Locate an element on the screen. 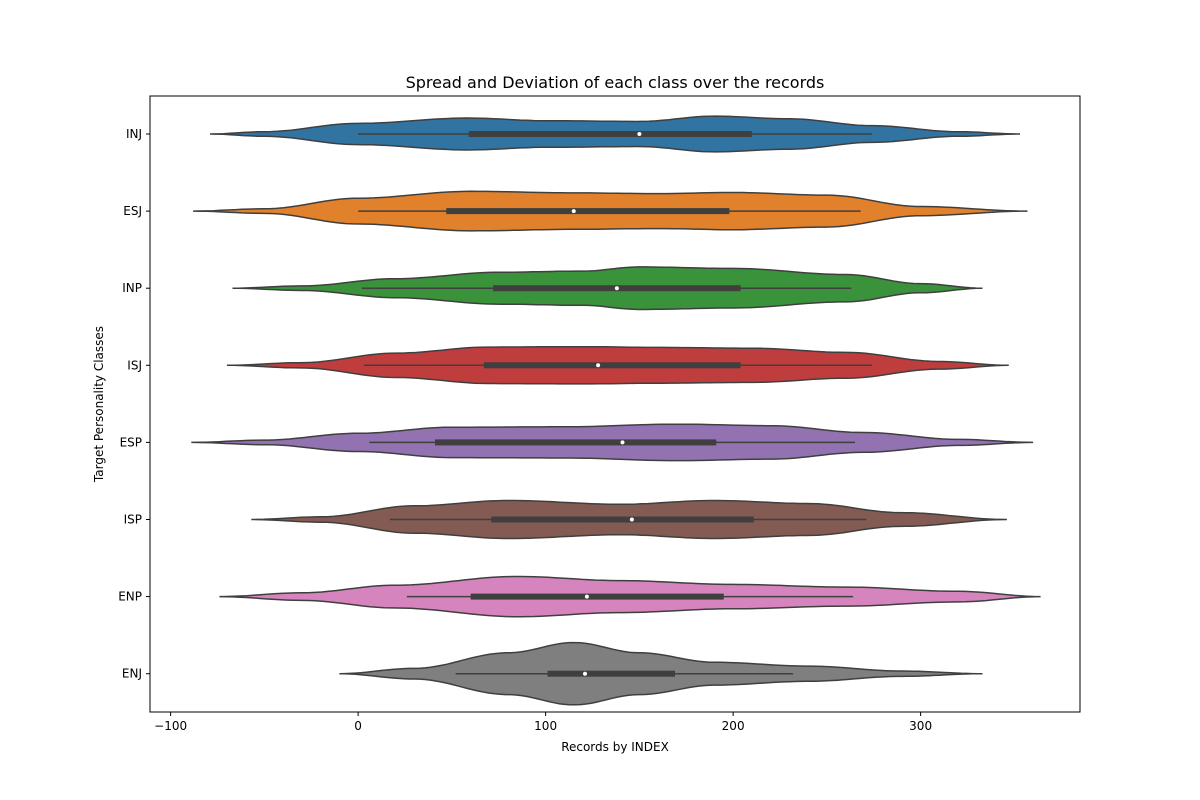  iqr-box-isp is located at coordinates (622, 519).